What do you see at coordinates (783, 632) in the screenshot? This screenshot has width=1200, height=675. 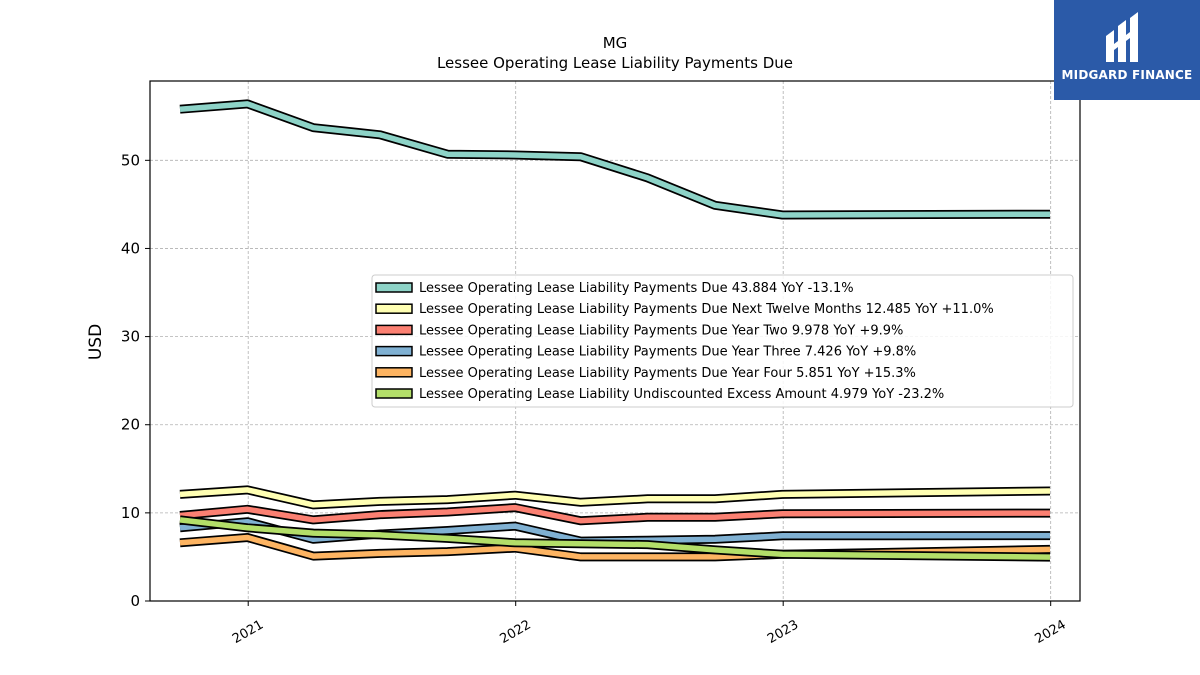 I see `x-tick-label: 2023` at bounding box center [783, 632].